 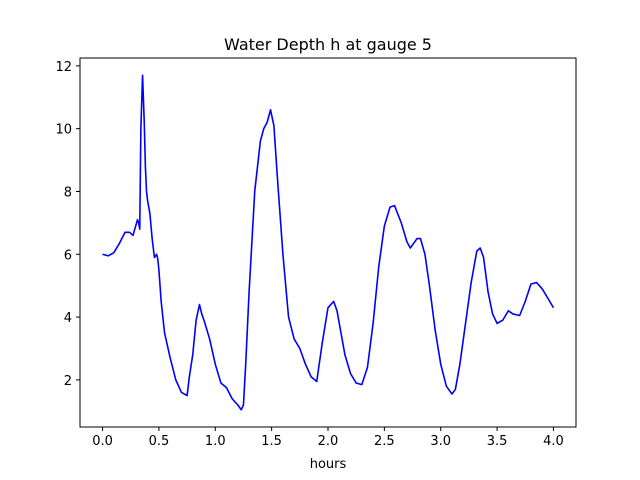 I want to click on x-axis-label: hours, so click(x=328, y=464).